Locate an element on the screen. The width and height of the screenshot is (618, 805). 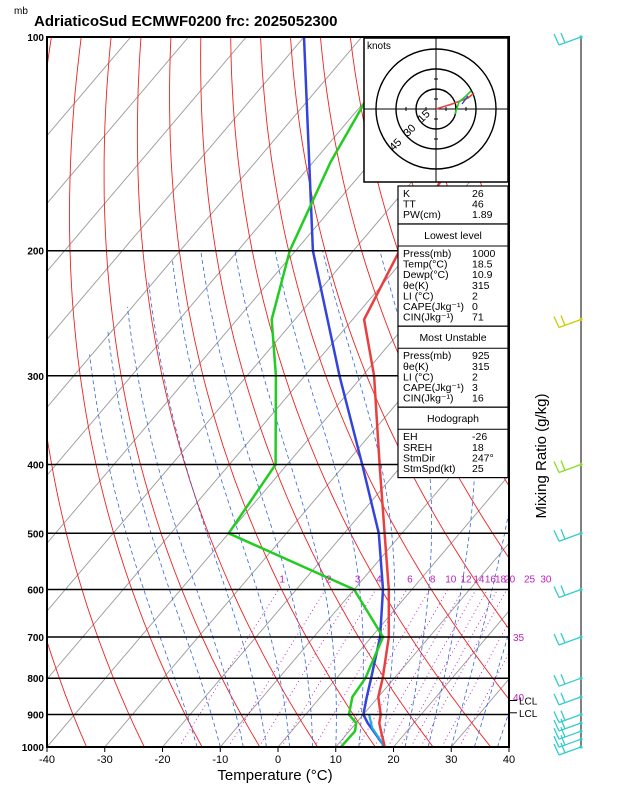
y-tick-label: 1000 is located at coordinates (33, 748).